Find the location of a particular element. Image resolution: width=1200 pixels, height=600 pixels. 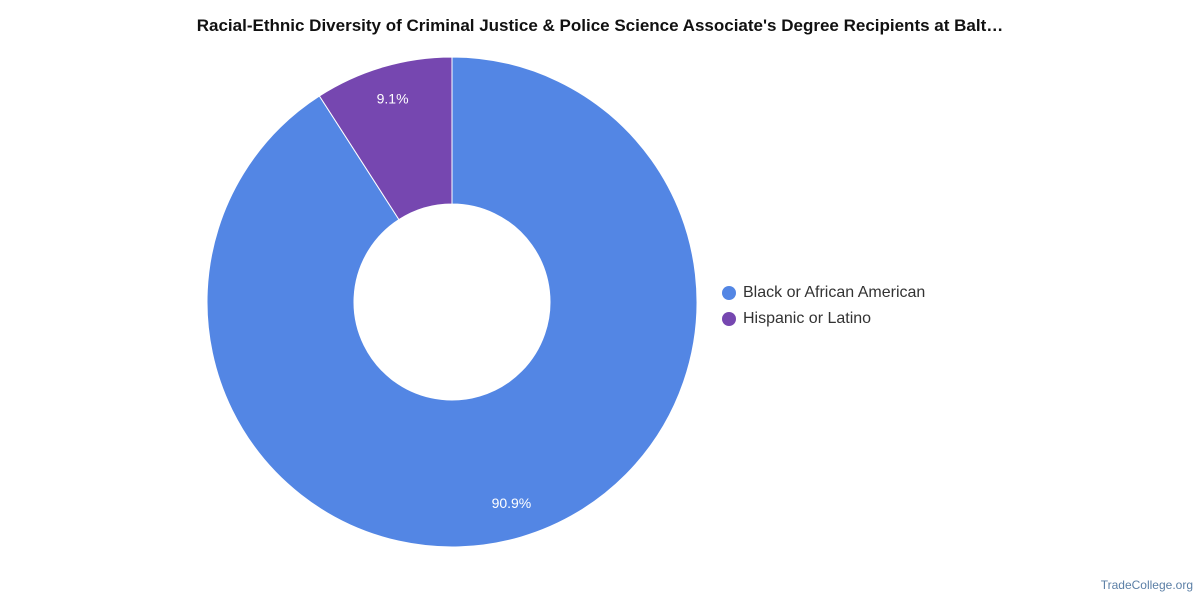

legend-item-black-or-african-american: Black or African American is located at coordinates (823, 293).